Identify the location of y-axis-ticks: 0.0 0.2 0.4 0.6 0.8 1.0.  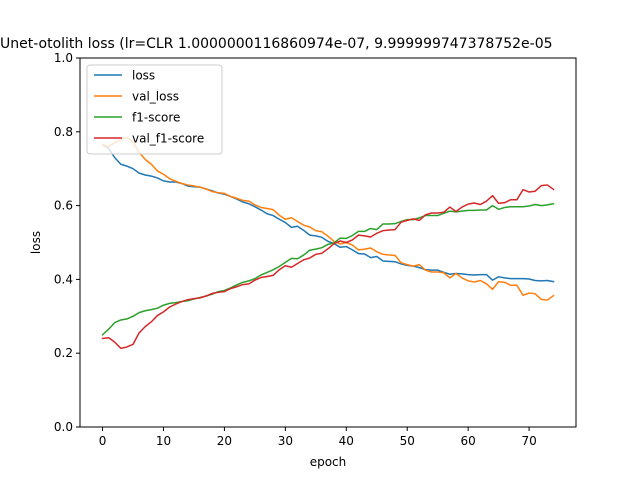
(67, 242).